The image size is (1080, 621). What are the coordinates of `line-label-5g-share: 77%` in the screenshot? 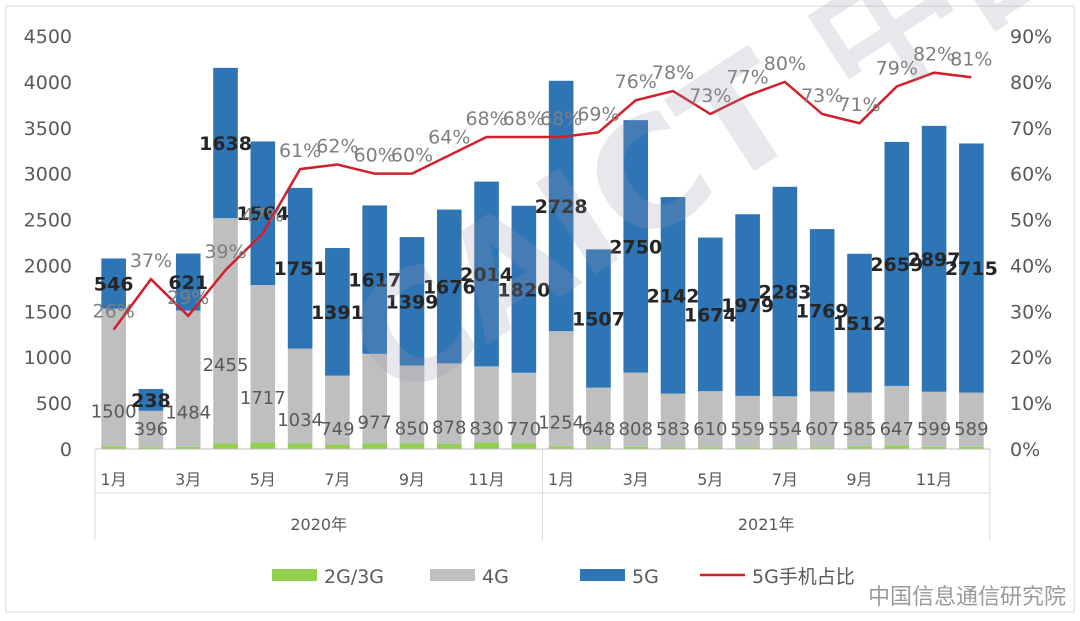 It's located at (747, 78).